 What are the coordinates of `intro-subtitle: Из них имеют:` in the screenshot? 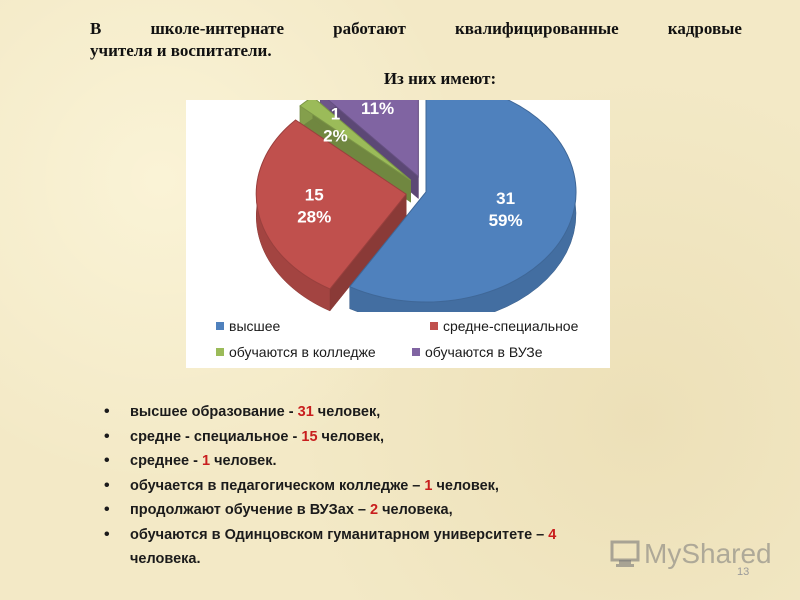 It's located at (440, 78).